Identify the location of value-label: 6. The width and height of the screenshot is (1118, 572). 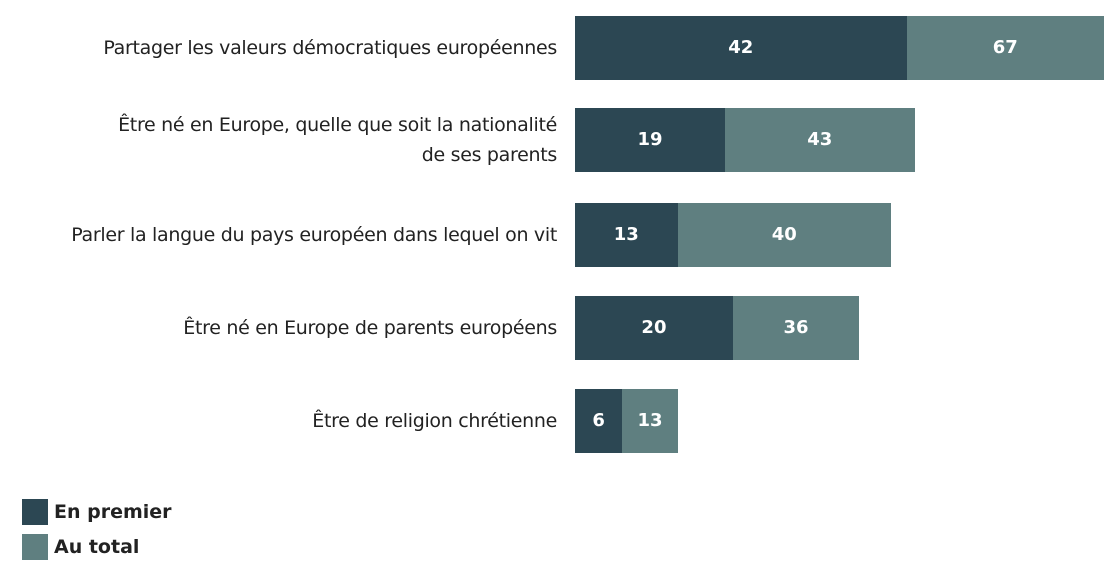
(598, 420).